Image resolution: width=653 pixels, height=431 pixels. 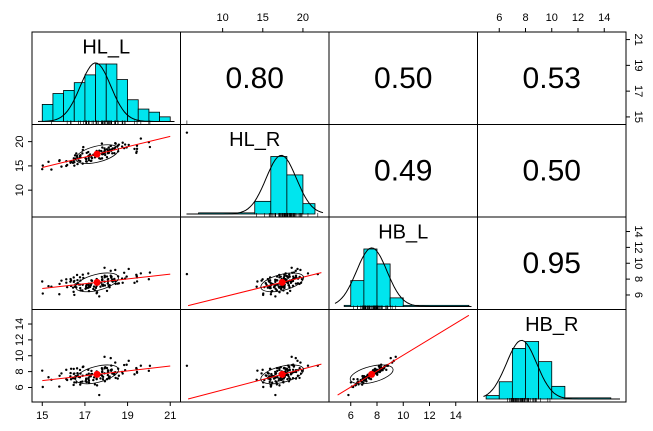 What do you see at coordinates (20, 166) in the screenshot?
I see `tick-label-left_HL_R: 15` at bounding box center [20, 166].